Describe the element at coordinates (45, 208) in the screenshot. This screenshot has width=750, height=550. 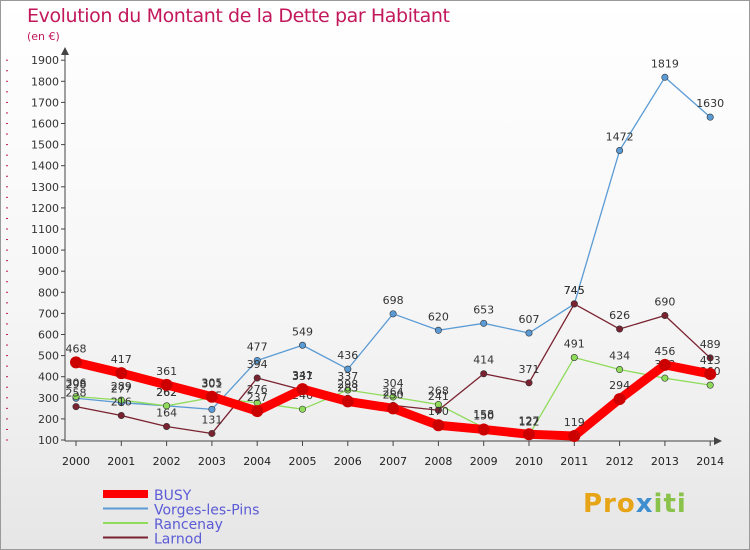
I see `y-tick-label: 1200` at that location.